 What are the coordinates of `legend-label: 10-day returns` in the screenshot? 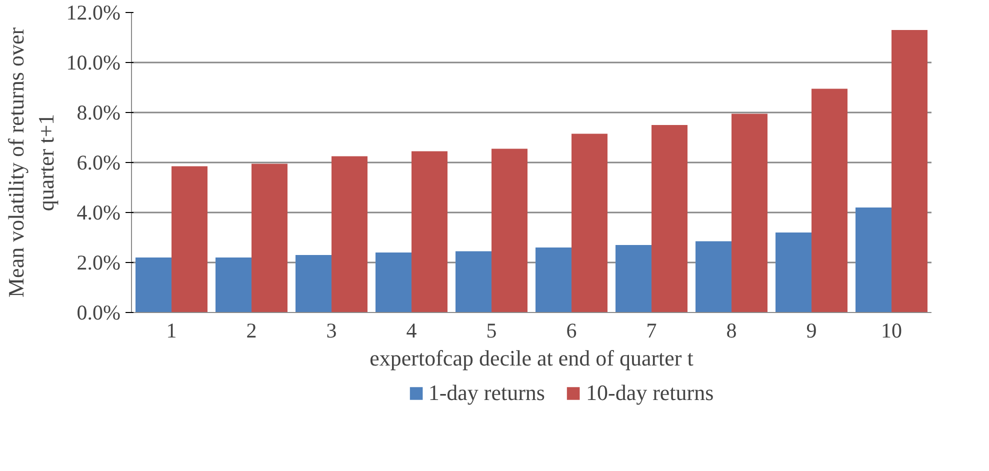 It's located at (650, 393).